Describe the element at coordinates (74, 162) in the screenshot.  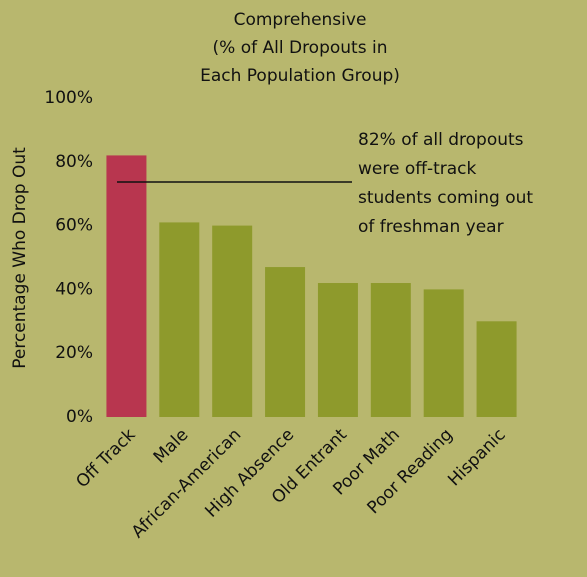
I see `y-tick-label: 80%` at that location.